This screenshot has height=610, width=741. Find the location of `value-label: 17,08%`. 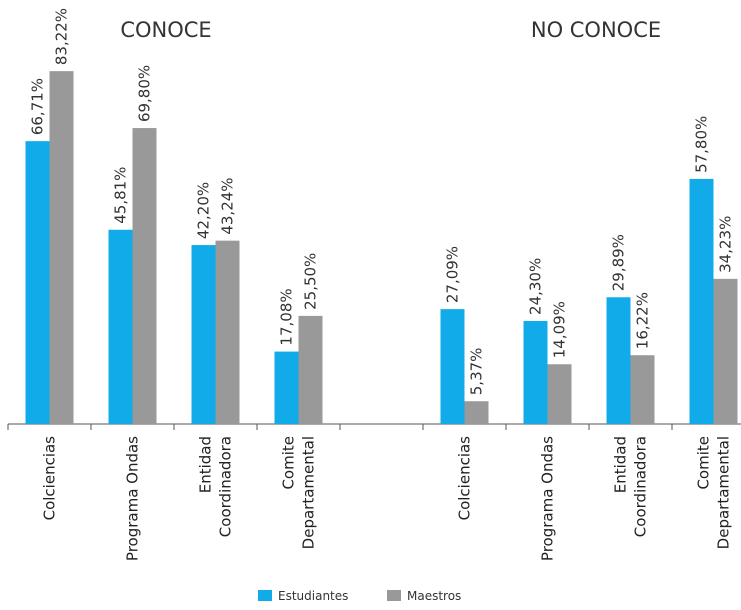

value-label: 17,08% is located at coordinates (287, 316).